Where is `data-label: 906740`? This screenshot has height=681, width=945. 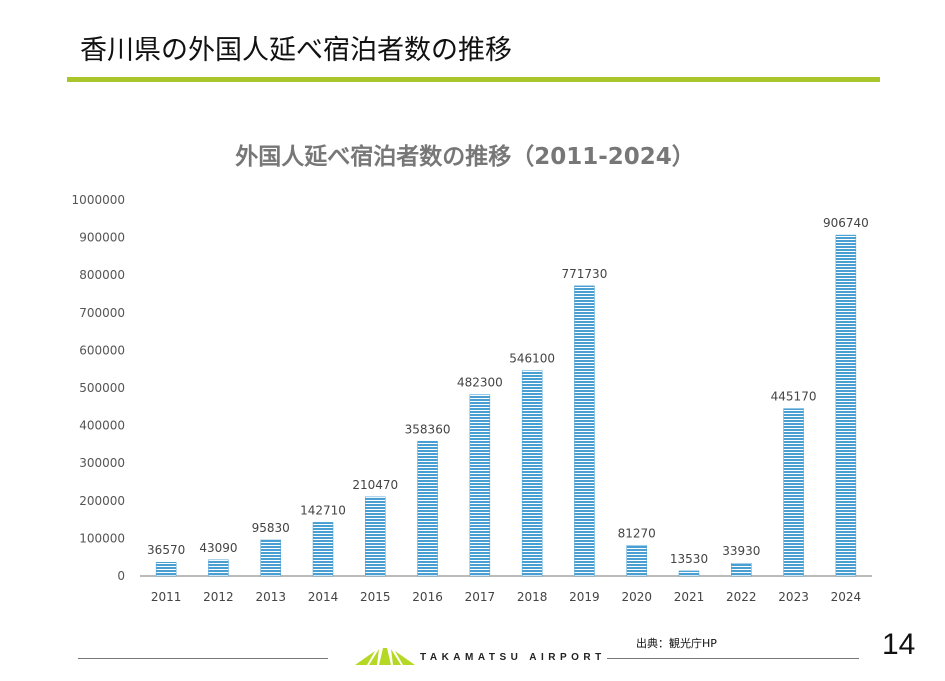 data-label: 906740 is located at coordinates (846, 223).